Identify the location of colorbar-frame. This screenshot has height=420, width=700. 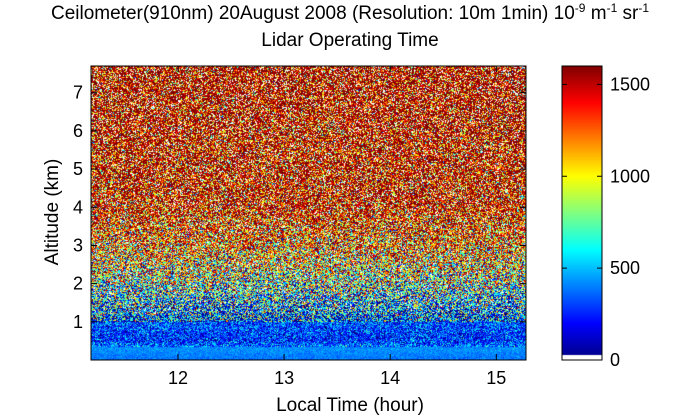
(582, 213).